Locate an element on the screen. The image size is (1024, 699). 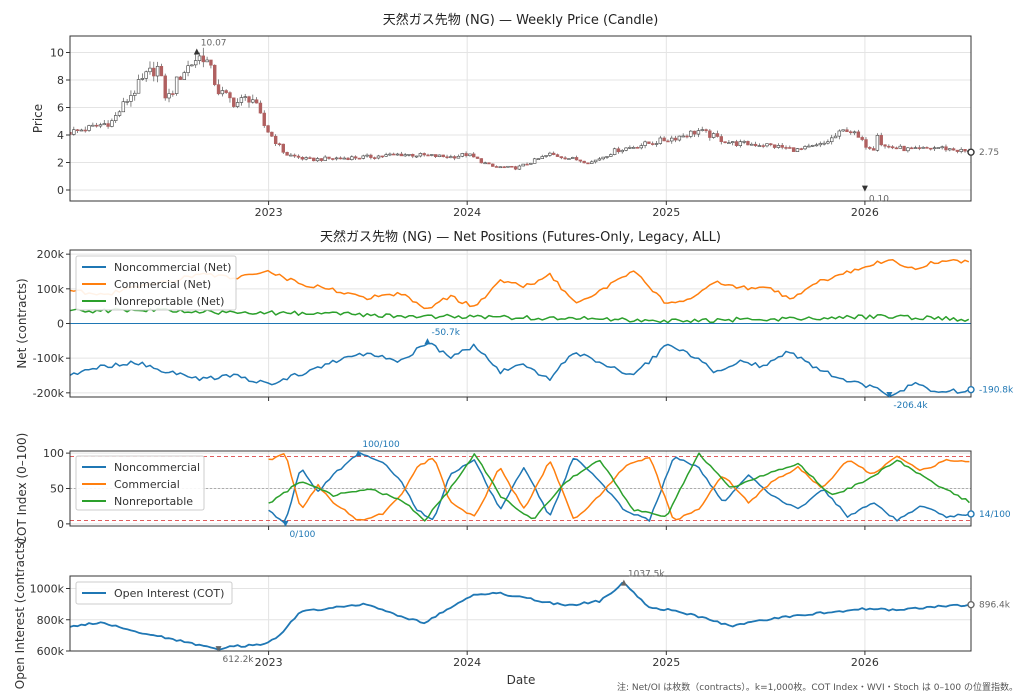
y-tick-label: 4 is located at coordinates (60, 135).